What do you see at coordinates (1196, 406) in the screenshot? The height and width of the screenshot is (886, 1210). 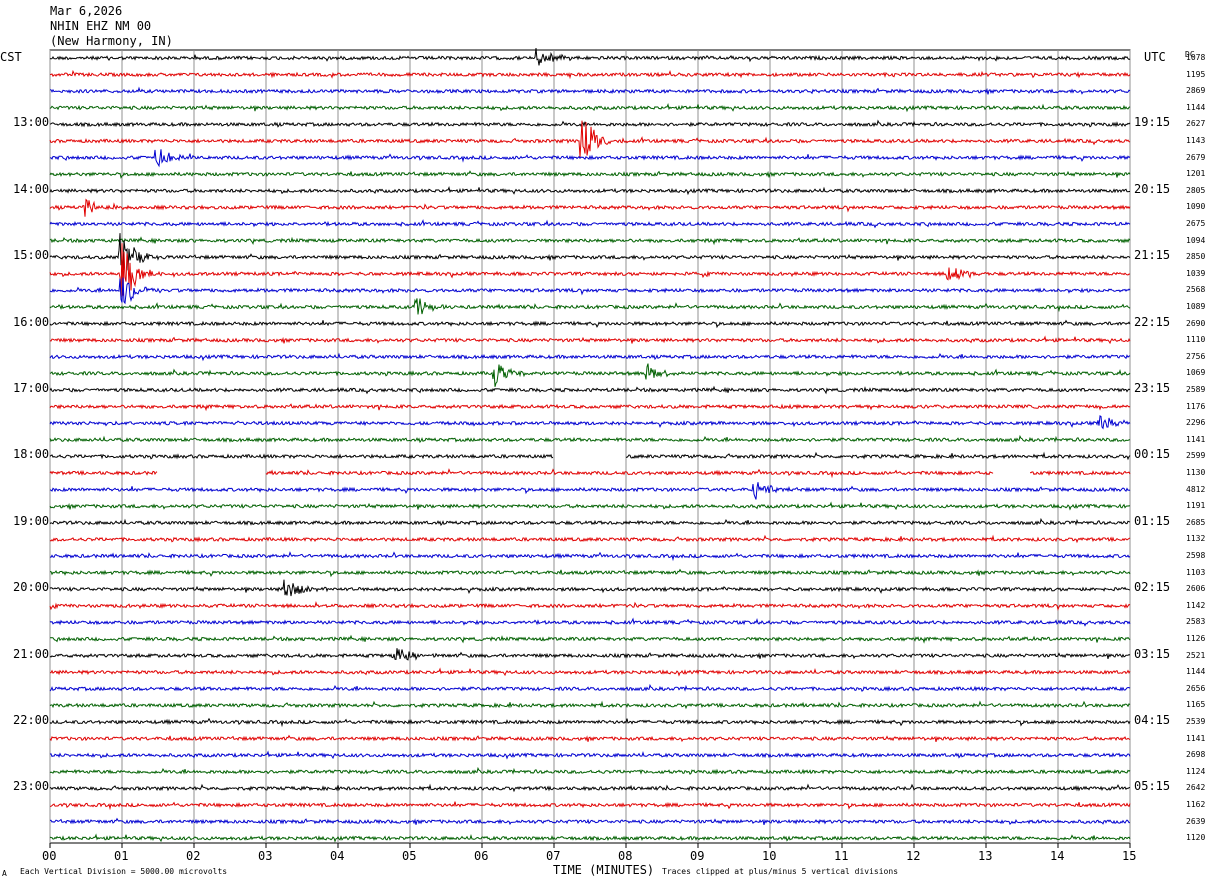 I see `trace-count: 1176` at bounding box center [1196, 406].